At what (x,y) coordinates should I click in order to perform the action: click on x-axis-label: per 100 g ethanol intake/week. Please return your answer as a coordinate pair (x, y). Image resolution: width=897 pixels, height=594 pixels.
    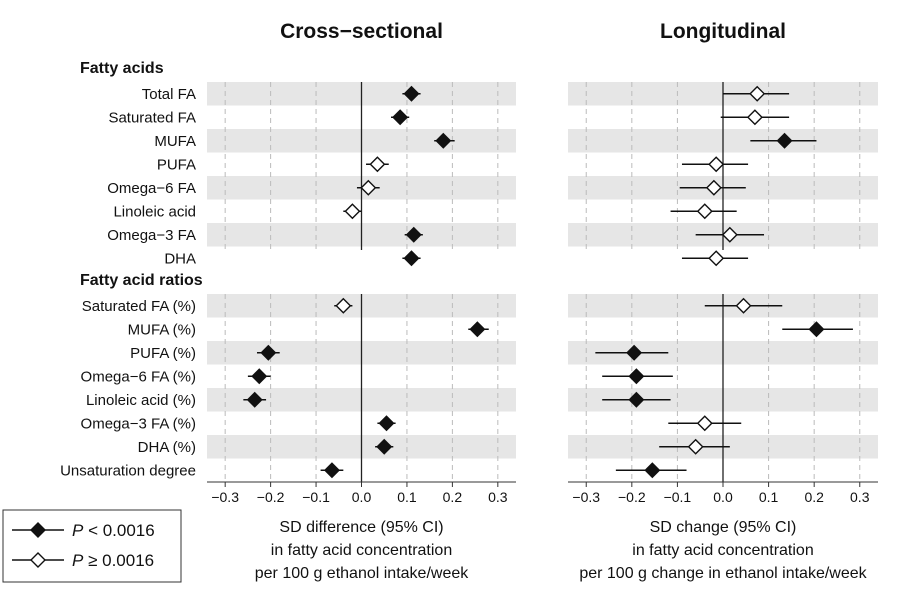
    Looking at the image, I should click on (362, 573).